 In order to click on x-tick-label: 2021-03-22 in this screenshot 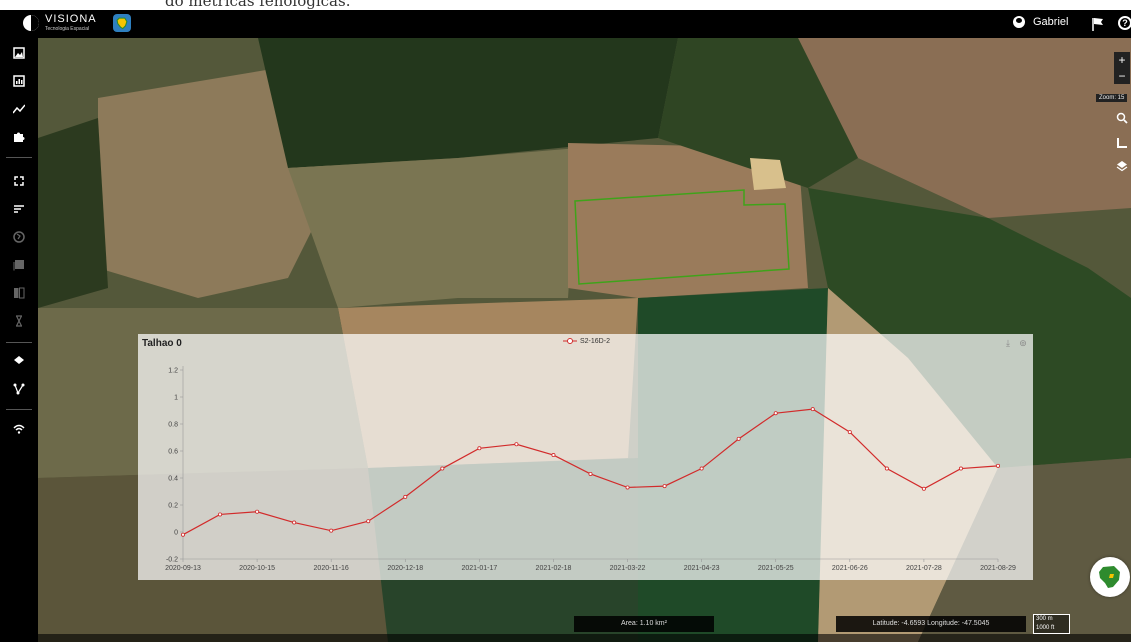, I will do `click(628, 568)`.